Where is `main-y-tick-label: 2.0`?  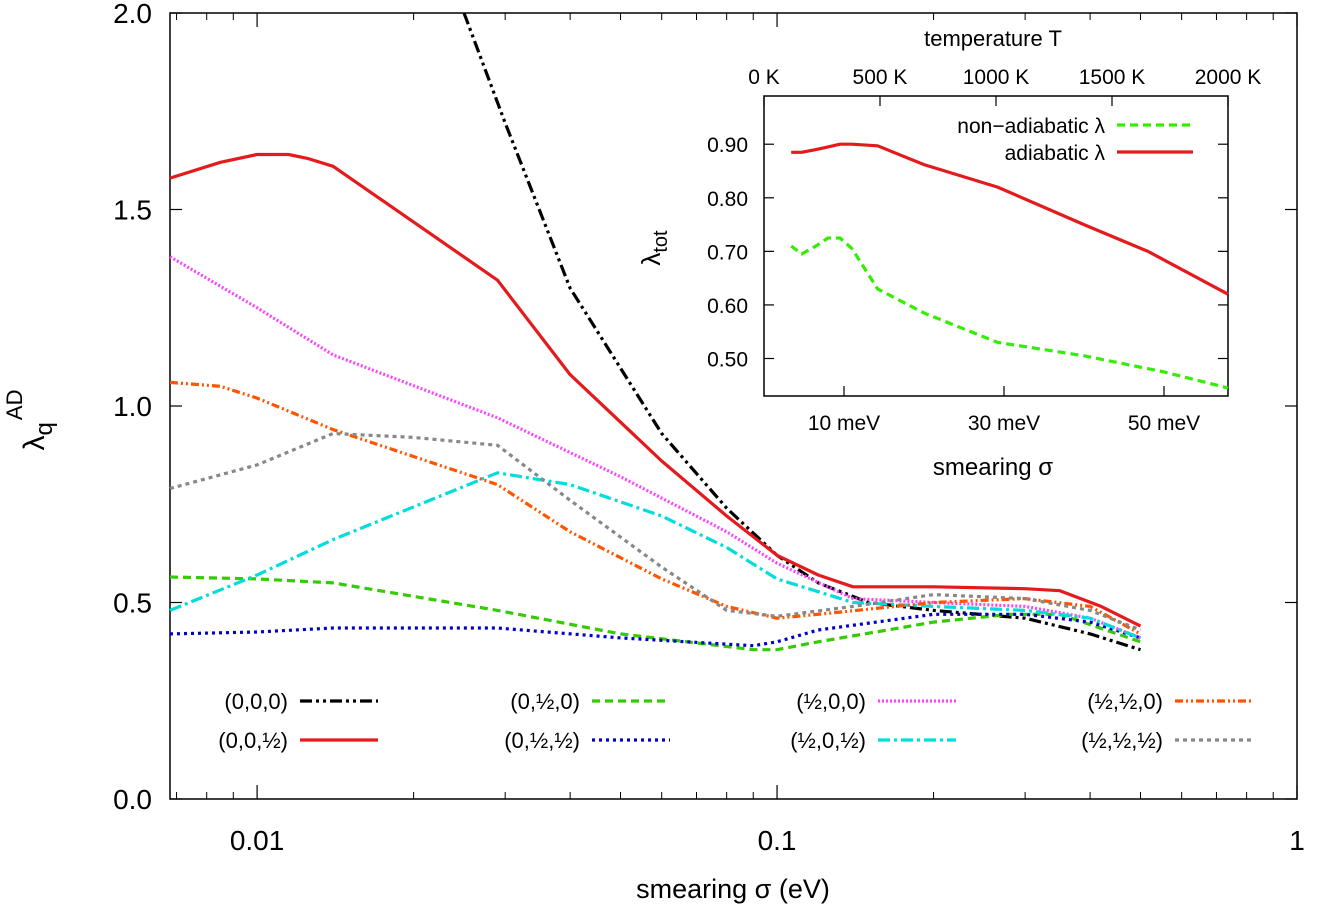
main-y-tick-label: 2.0 is located at coordinates (132, 14).